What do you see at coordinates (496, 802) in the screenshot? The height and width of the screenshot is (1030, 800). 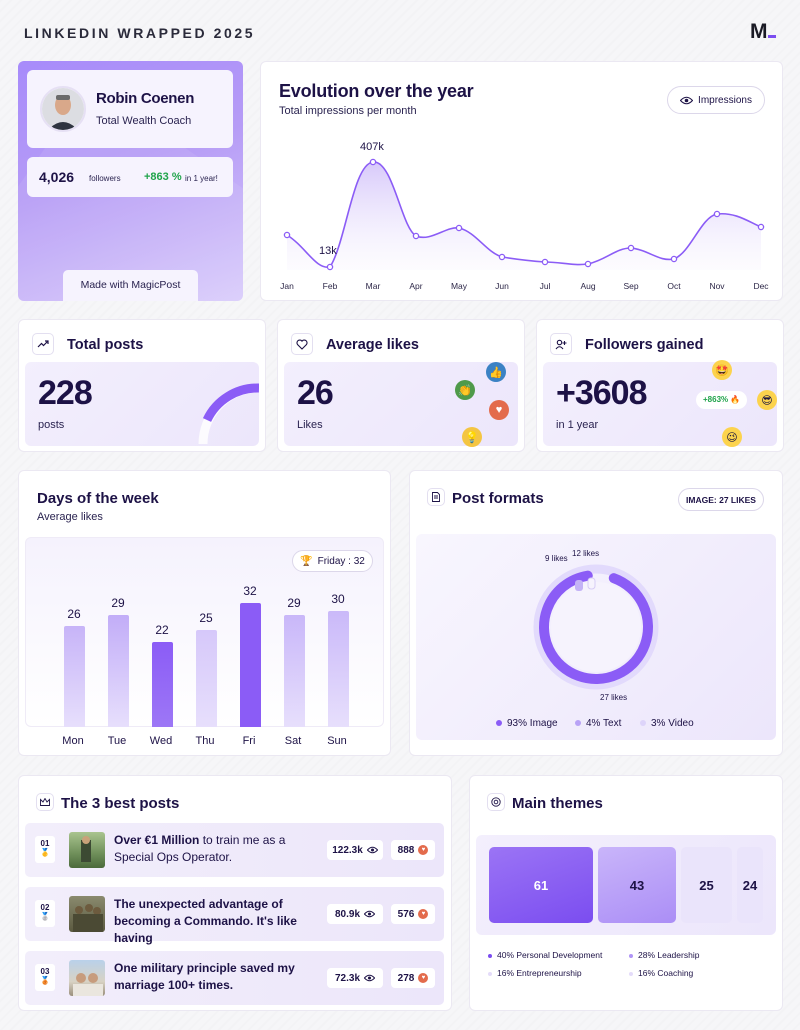 I see `target-icon` at bounding box center [496, 802].